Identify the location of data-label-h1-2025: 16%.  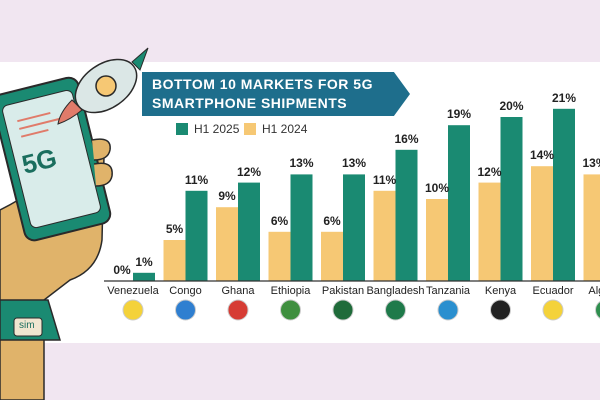
(406, 138).